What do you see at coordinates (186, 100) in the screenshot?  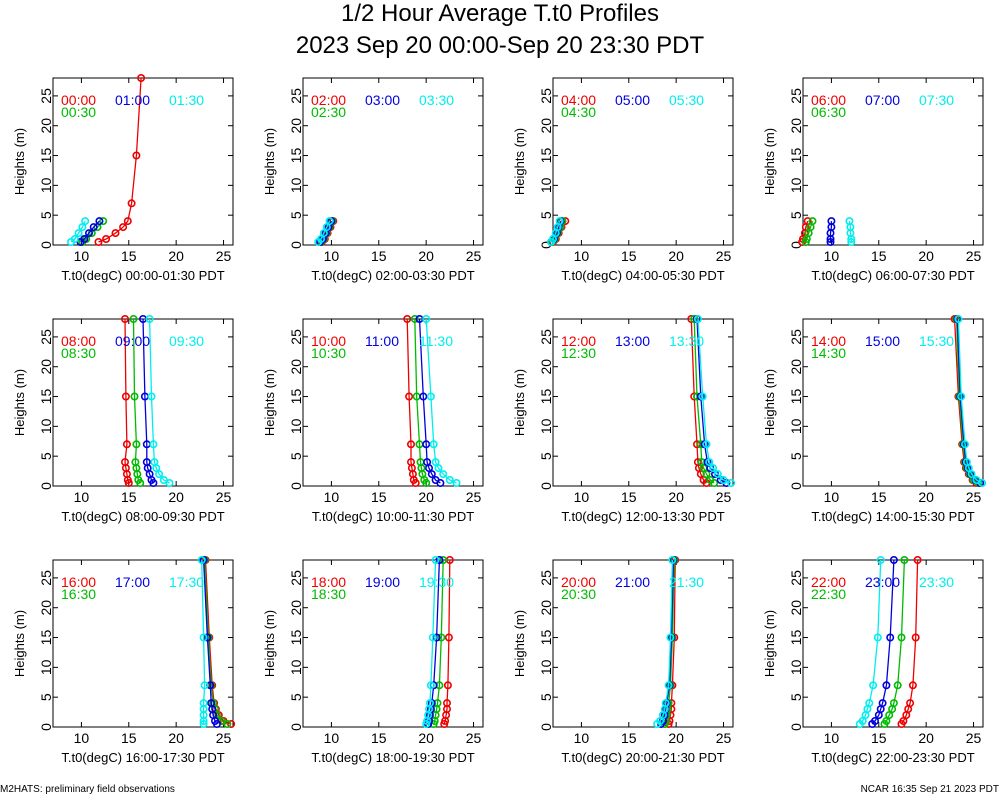 I see `legend-entry: 01:30` at bounding box center [186, 100].